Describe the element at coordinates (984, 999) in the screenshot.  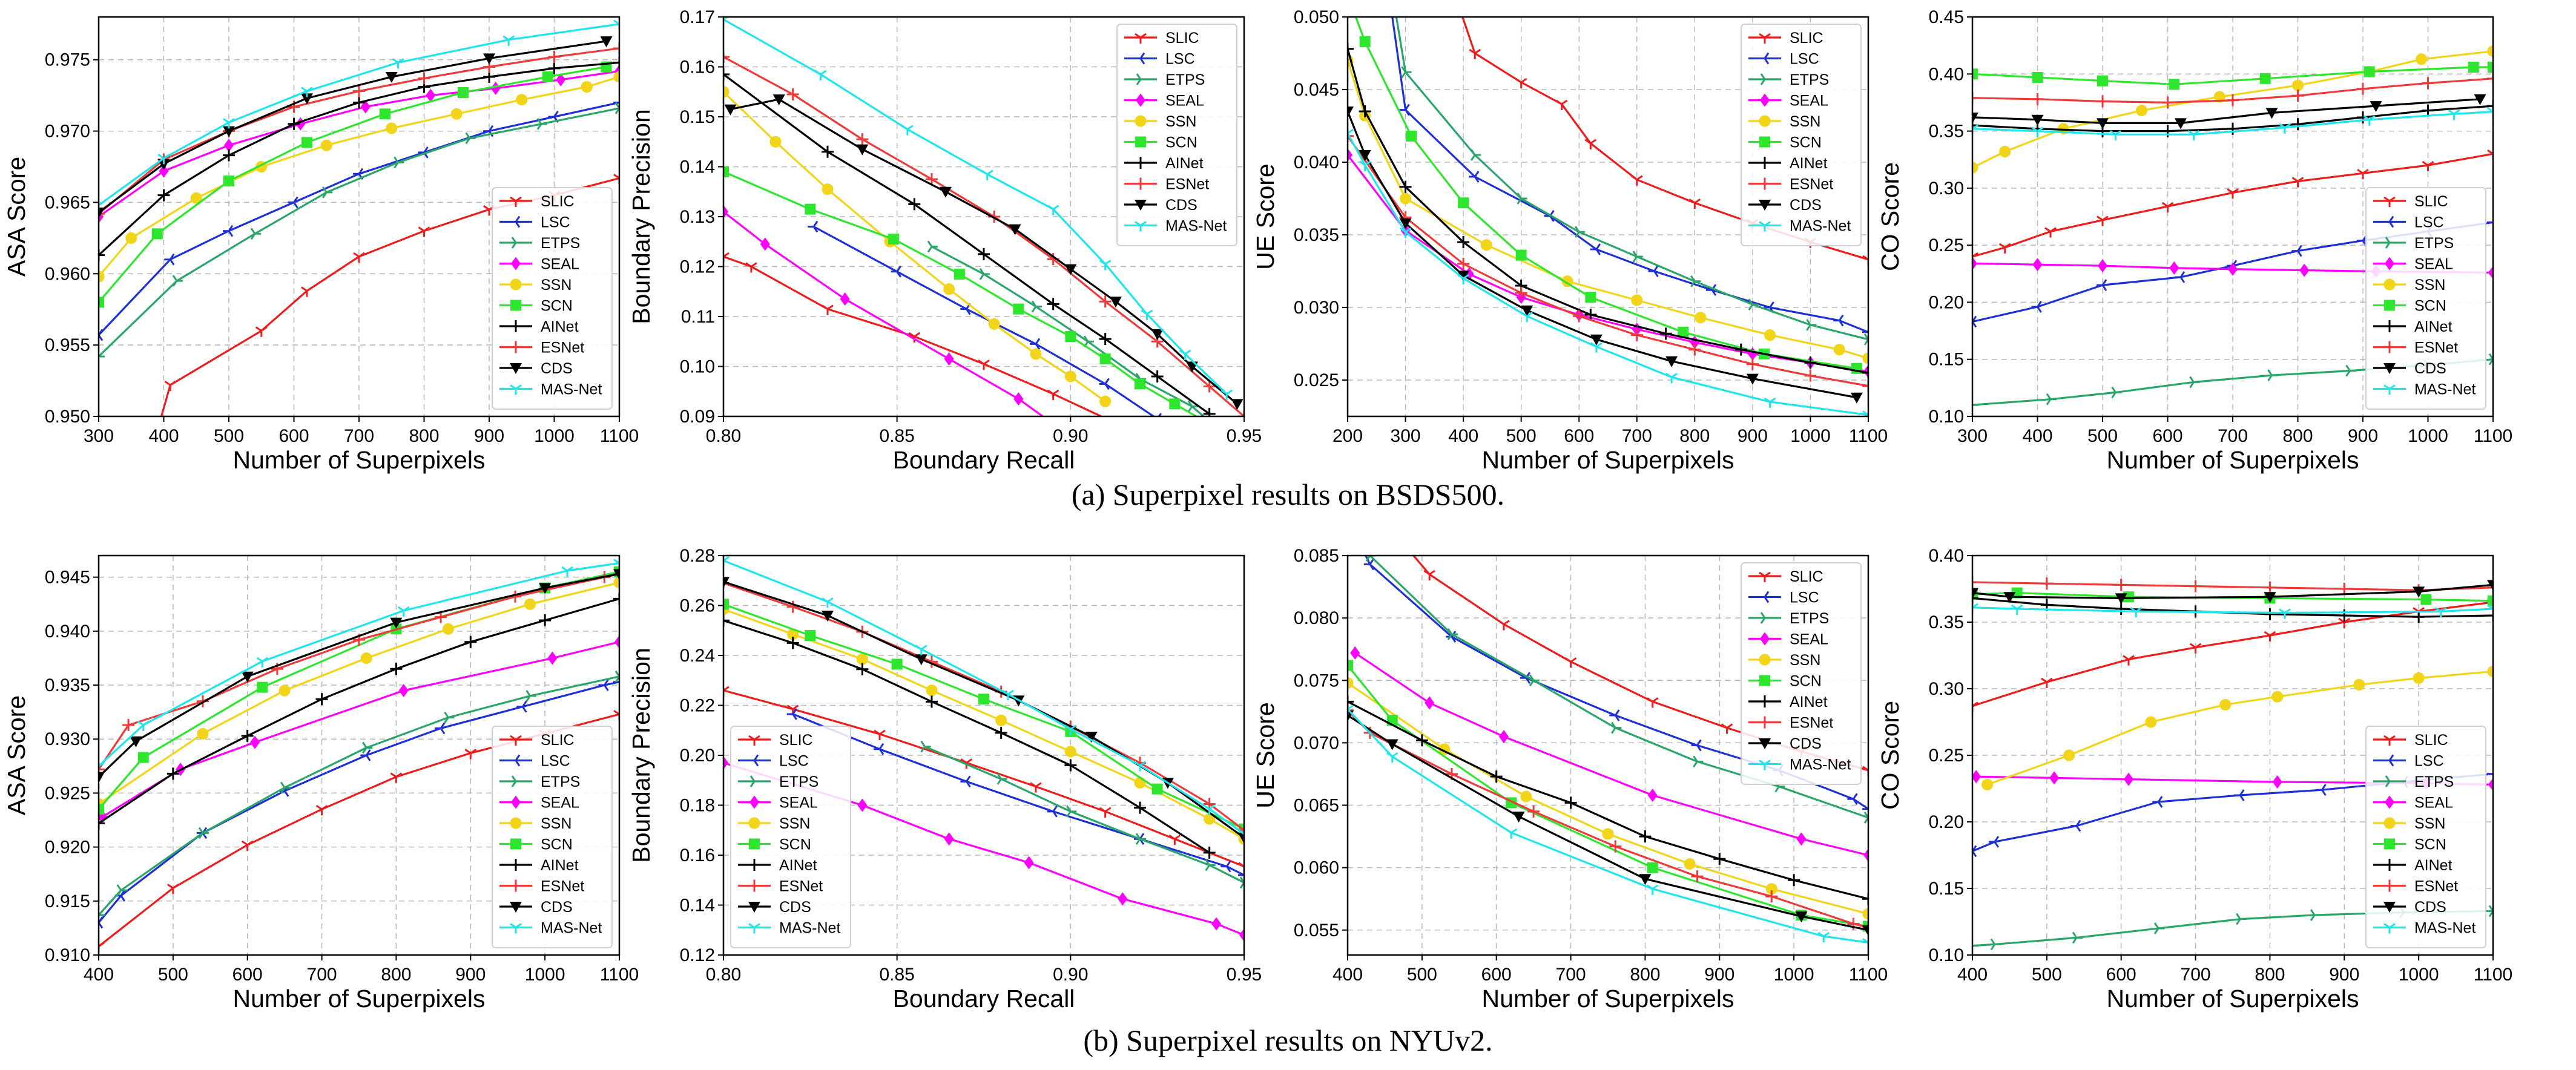
I see `chart-6-x-axis-label: Boundary Recall` at that location.